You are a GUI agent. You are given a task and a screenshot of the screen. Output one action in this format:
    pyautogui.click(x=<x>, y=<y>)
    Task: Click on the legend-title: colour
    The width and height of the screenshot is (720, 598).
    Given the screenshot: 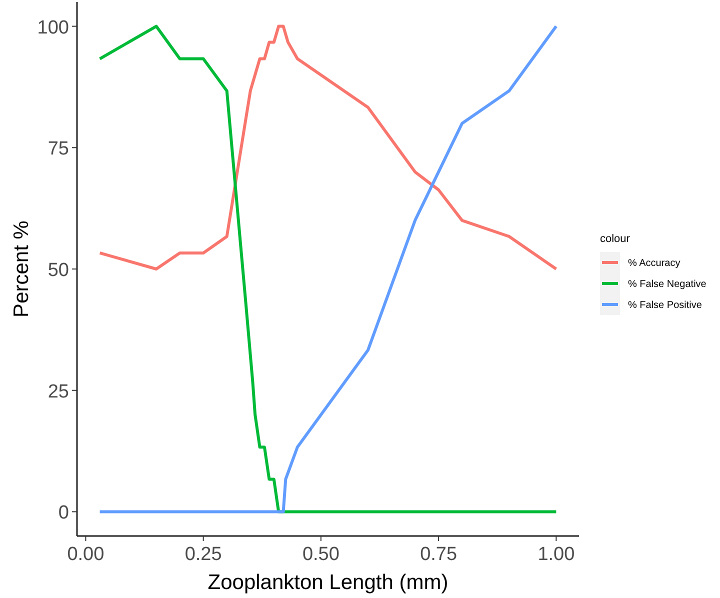 What is the action you would take?
    pyautogui.click(x=615, y=239)
    